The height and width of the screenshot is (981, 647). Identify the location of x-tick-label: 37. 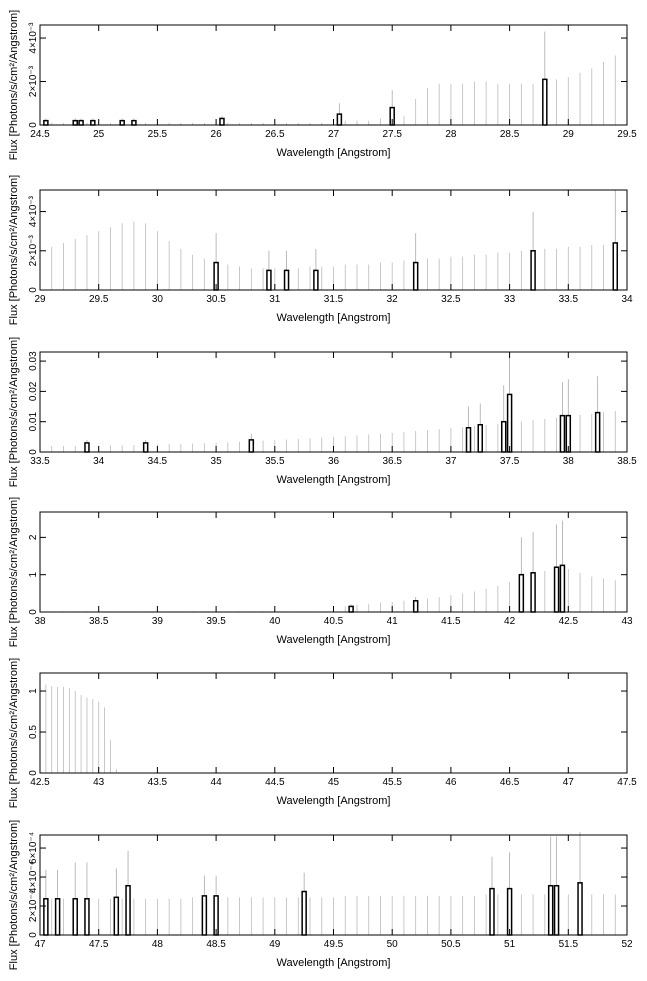
(451, 461).